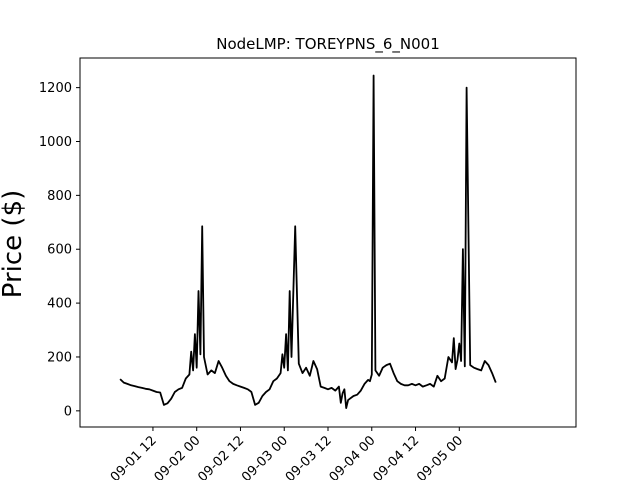  I want to click on y-tick-label: 600, so click(59, 250).